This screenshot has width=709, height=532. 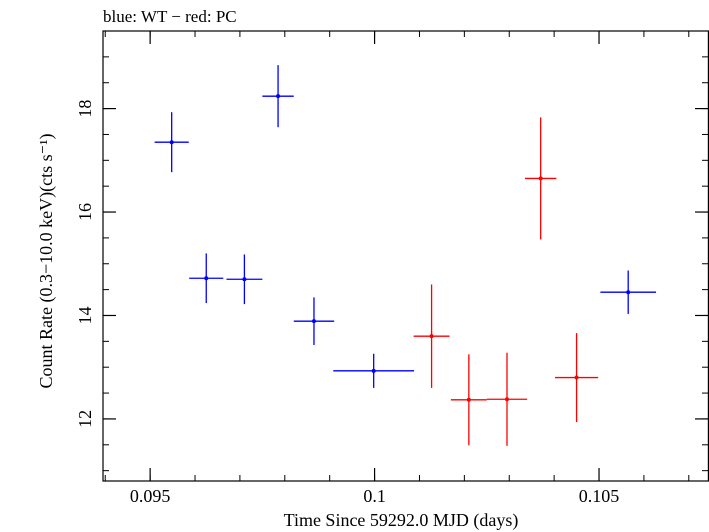 I want to click on x-tick-label: 0.105, so click(x=599, y=496).